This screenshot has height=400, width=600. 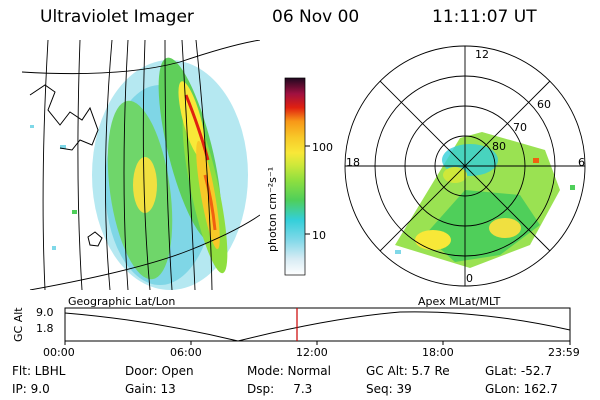 What do you see at coordinates (289, 371) in the screenshot?
I see `info-mode: Mode: Normal` at bounding box center [289, 371].